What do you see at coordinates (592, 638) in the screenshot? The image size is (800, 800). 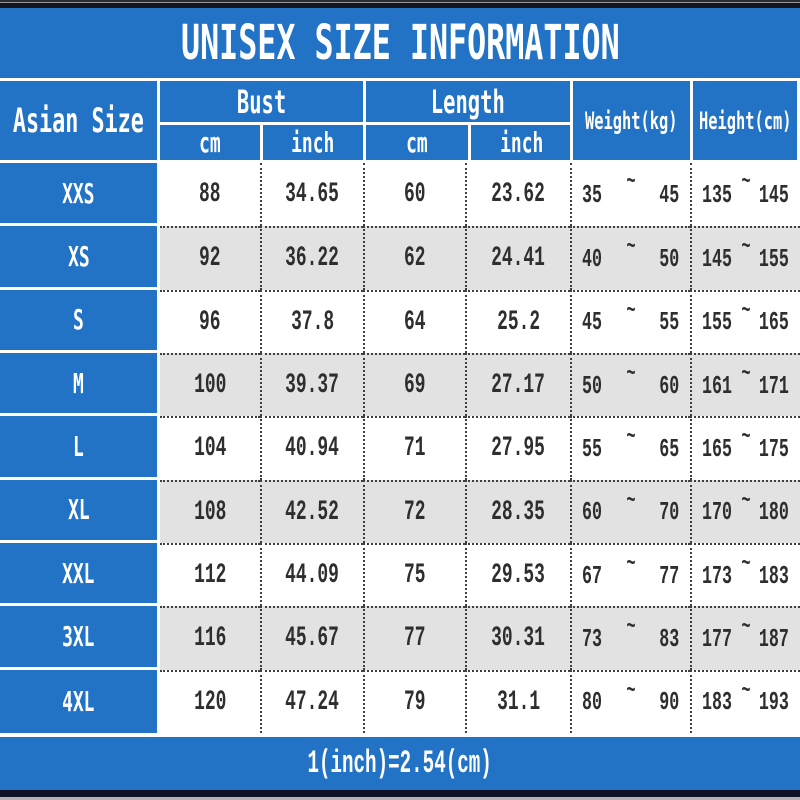 I see `weight-min-value: 73` at bounding box center [592, 638].